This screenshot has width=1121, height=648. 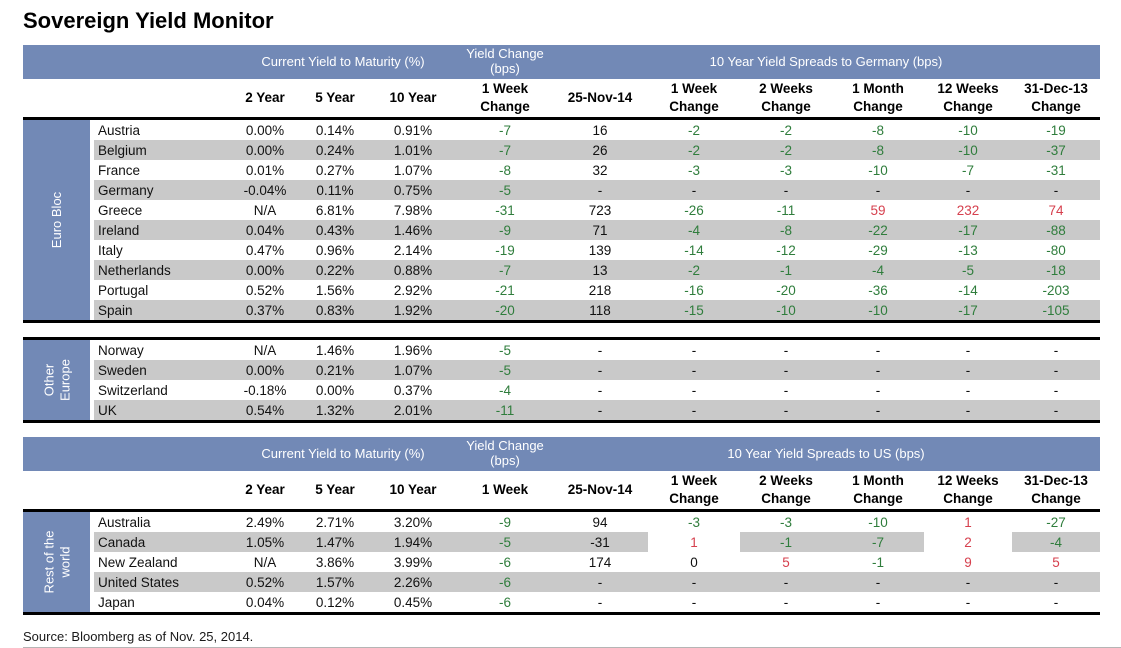 What do you see at coordinates (265, 410) in the screenshot?
I see `cell: 0.54%` at bounding box center [265, 410].